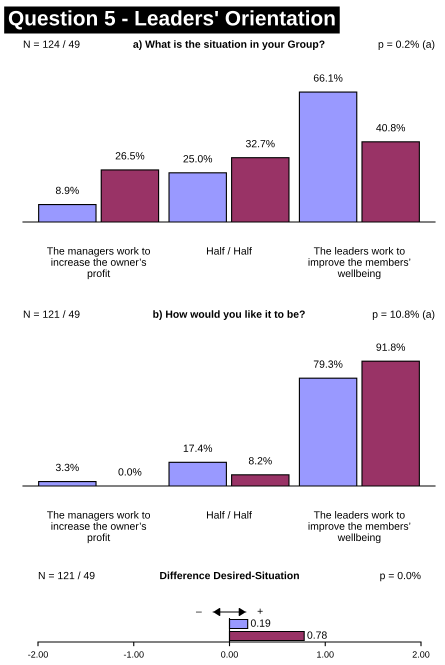 Image resolution: width=445 pixels, height=665 pixels. Describe the element at coordinates (229, 315) in the screenshot. I see `chart-title: b) How would you like it to be?` at that location.